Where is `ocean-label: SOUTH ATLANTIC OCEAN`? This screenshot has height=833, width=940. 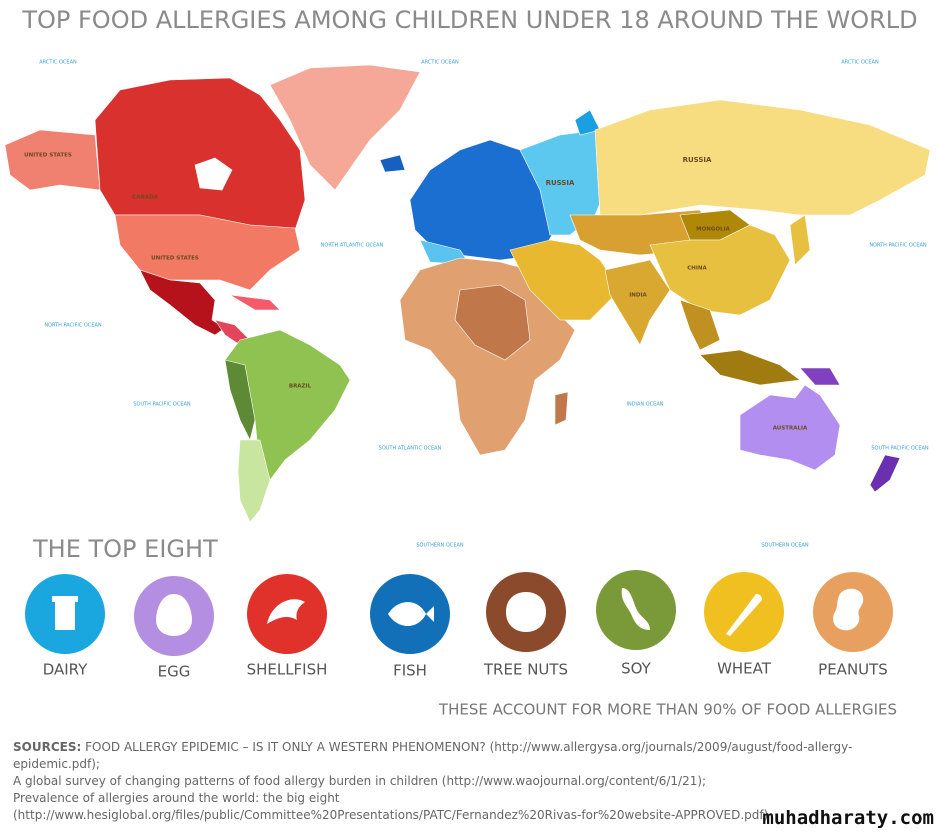 ocean-label: SOUTH ATLANTIC OCEAN is located at coordinates (410, 449).